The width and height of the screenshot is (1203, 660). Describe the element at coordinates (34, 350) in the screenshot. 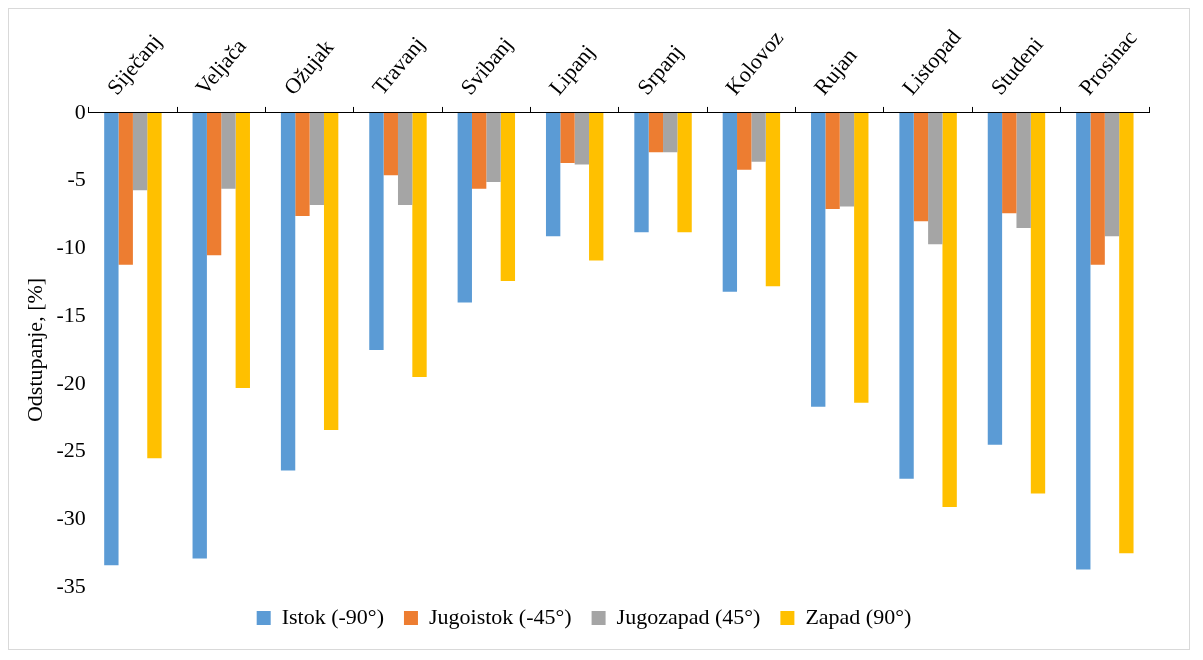

I see `y-axis-title: Odstupanje, [%]` at that location.